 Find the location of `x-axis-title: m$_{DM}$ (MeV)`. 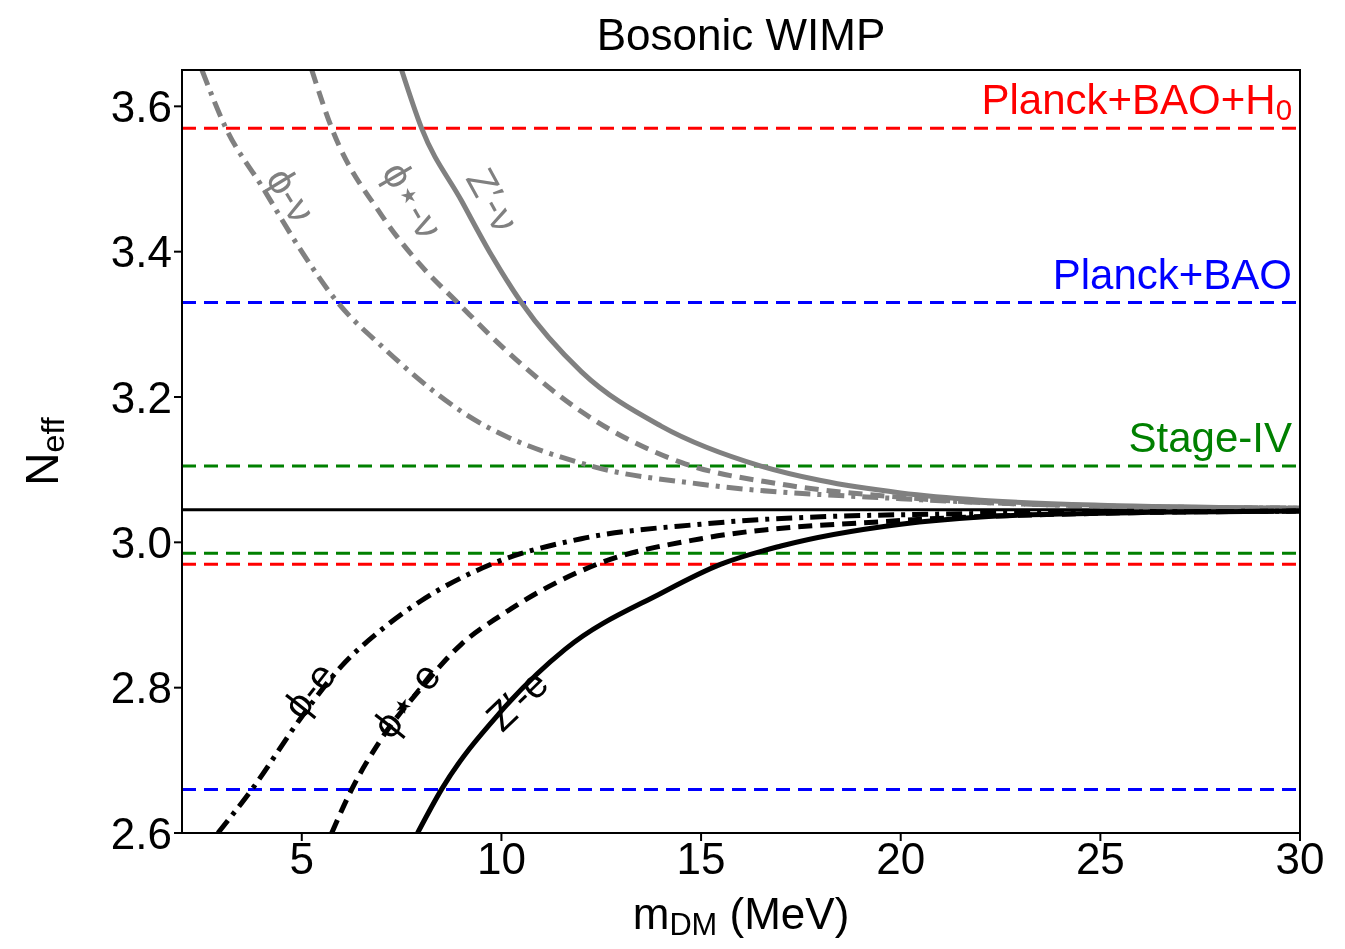

x-axis-title: m$_{DM}$ (MeV) is located at coordinates (741, 916).